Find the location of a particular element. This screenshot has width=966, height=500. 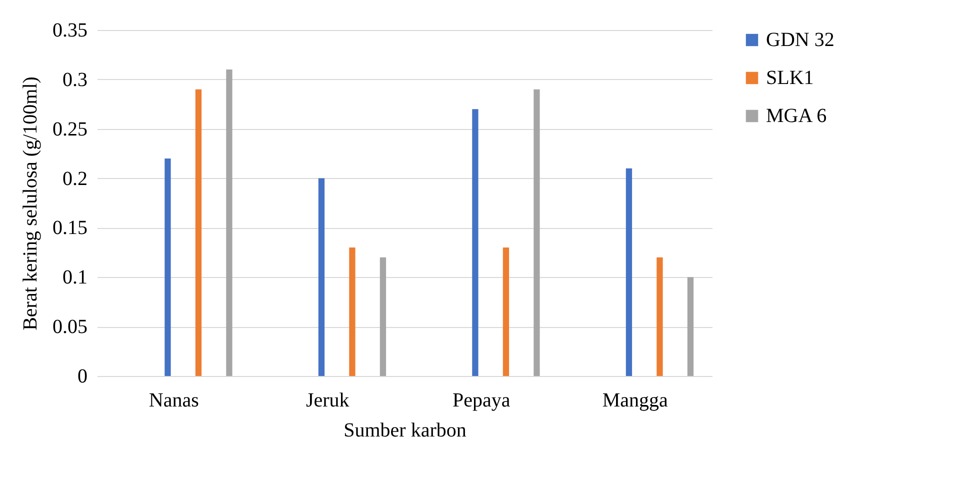

legend-label: SLK1 is located at coordinates (790, 78).